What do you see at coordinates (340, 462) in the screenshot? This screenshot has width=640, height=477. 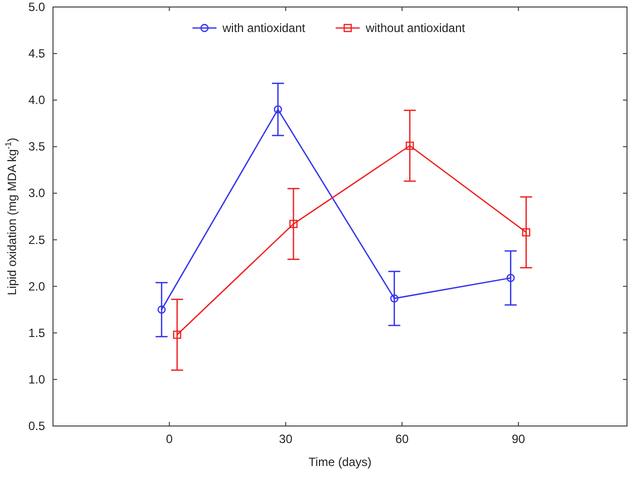 I see `x-axis-title: Time (days)` at bounding box center [340, 462].